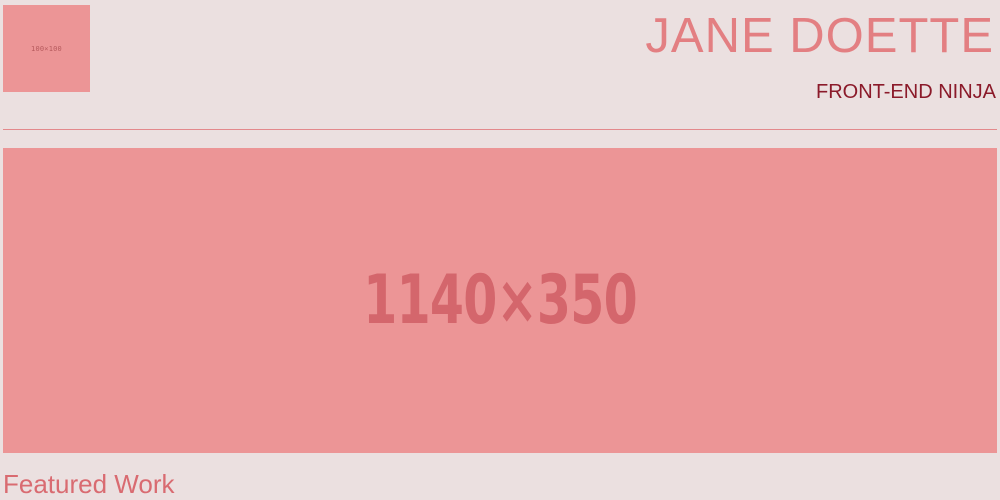 This screenshot has height=500, width=1000. I want to click on header-divider, so click(500, 129).